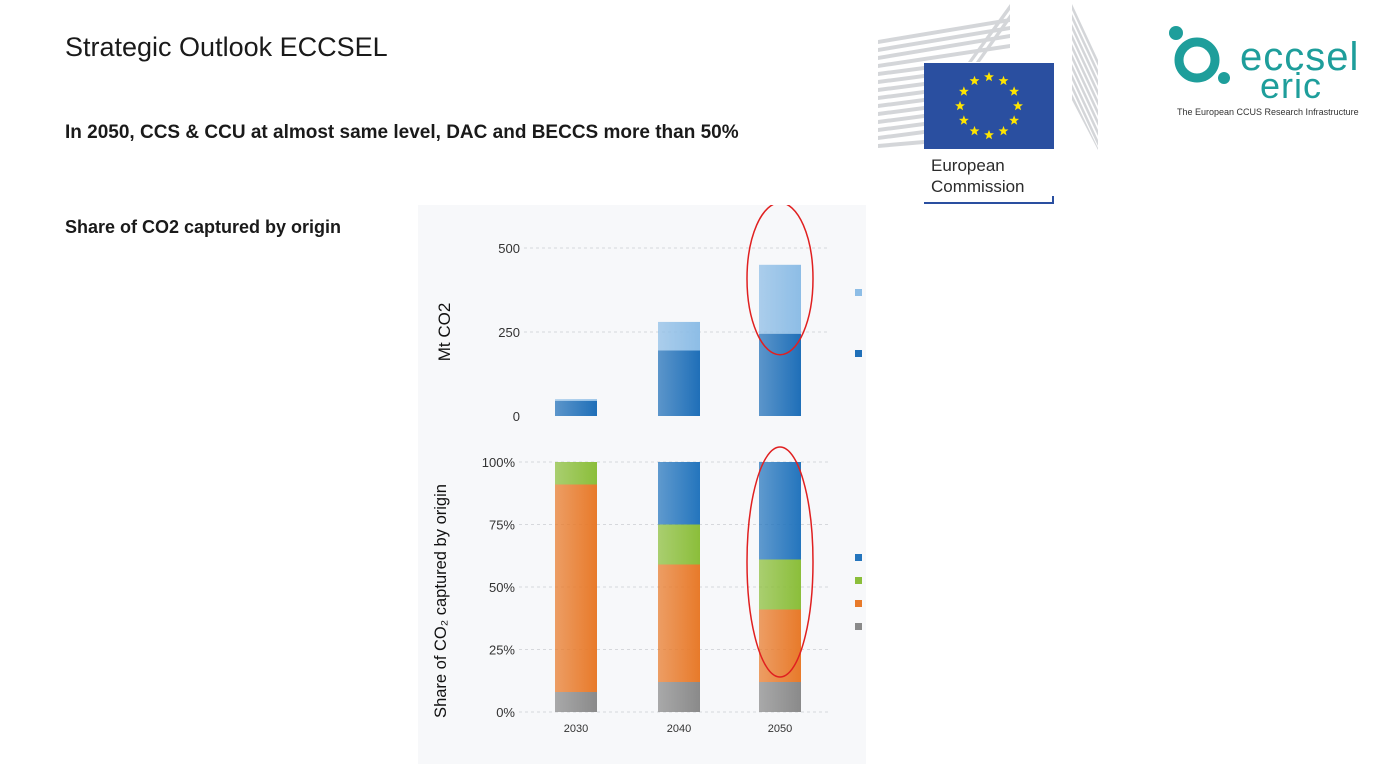  I want to click on bar-2040-biogenic-emissions, so click(679, 544).